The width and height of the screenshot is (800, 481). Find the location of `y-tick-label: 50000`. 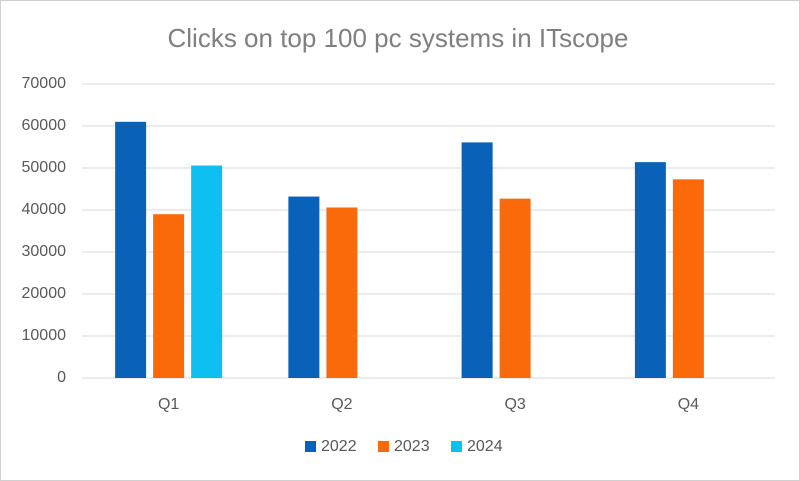

y-tick-label: 50000 is located at coordinates (44, 167).